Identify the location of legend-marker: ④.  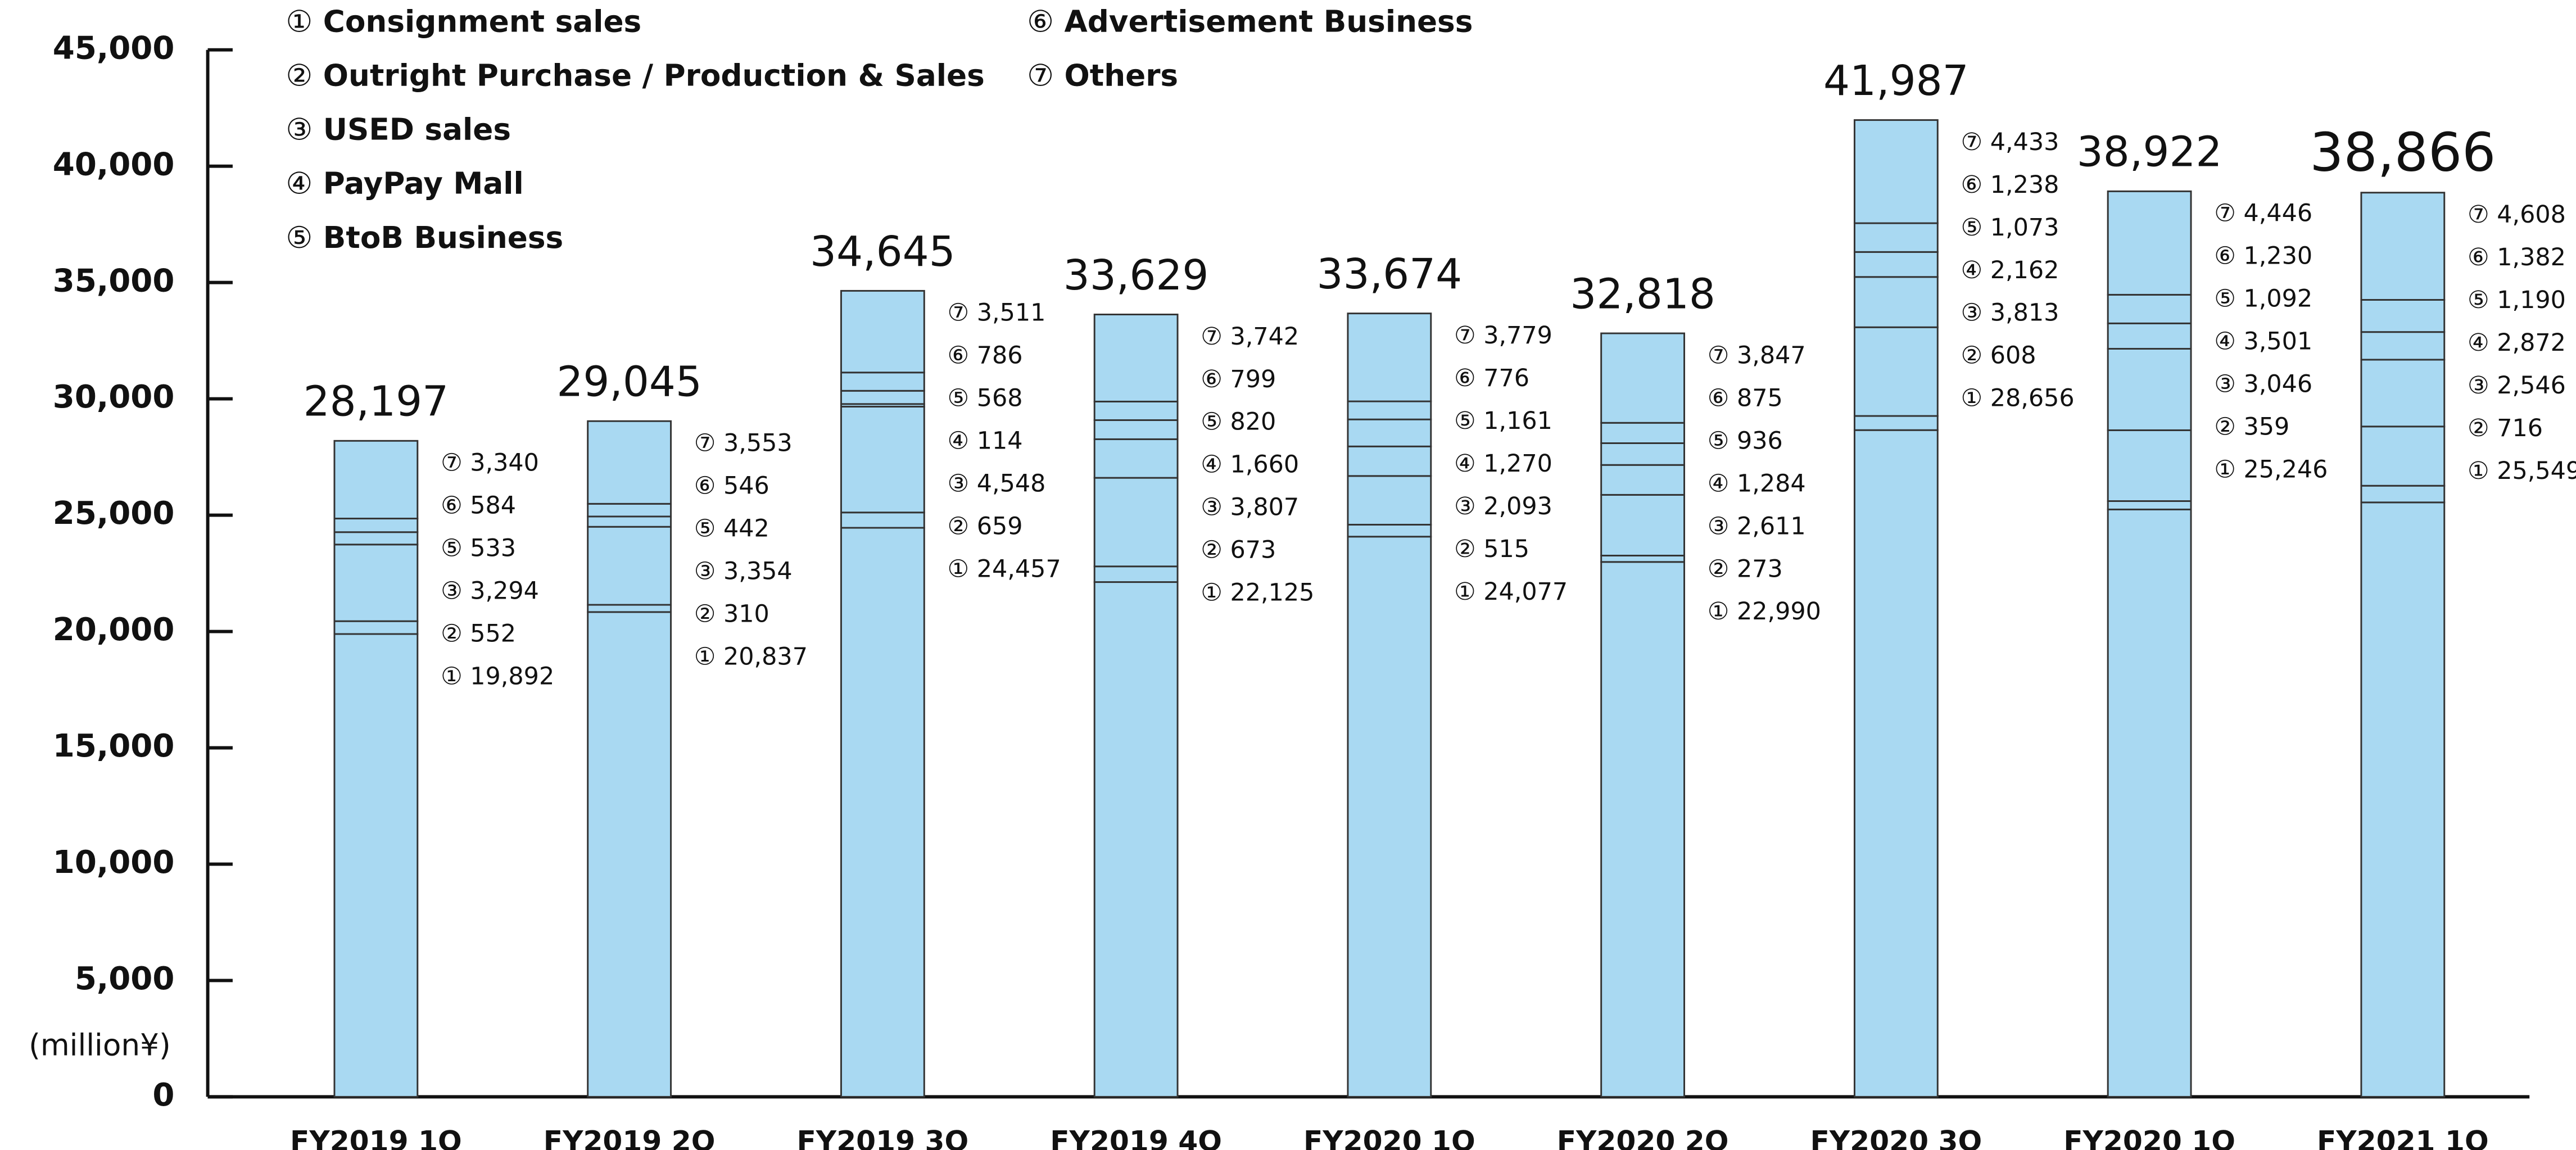
(299, 183).